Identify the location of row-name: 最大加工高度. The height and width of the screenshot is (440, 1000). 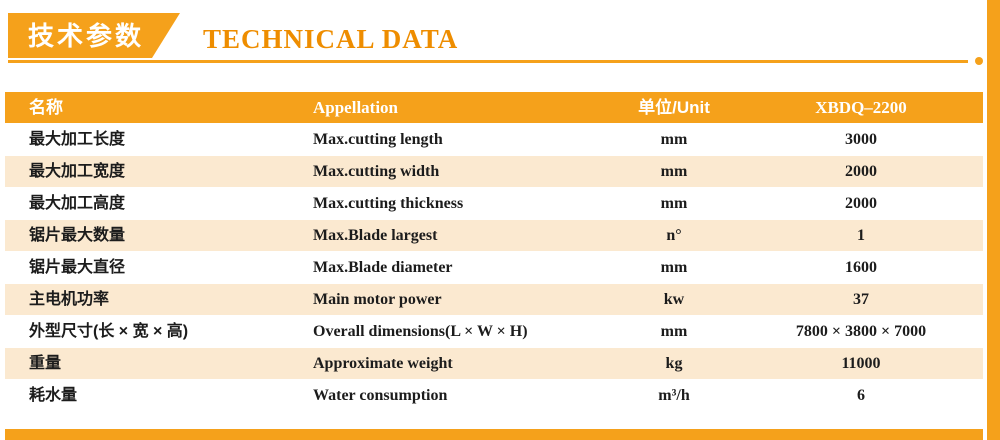
(77, 203).